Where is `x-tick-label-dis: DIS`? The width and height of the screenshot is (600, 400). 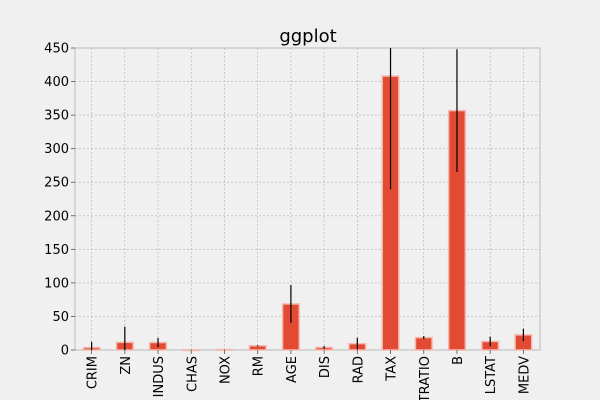
x-tick-label-dis: DIS is located at coordinates (325, 367).